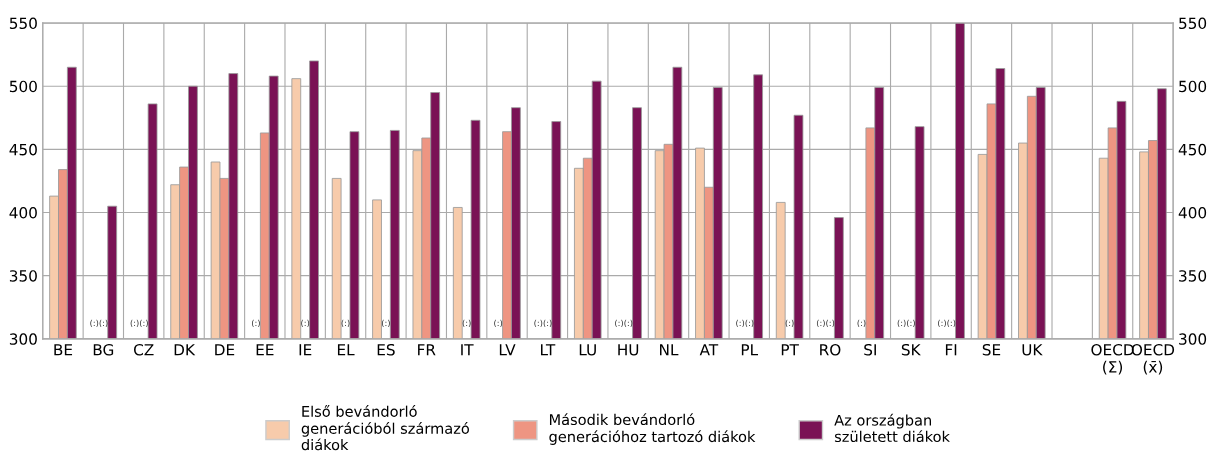  I want to click on x-tick-label: SE, so click(991, 349).